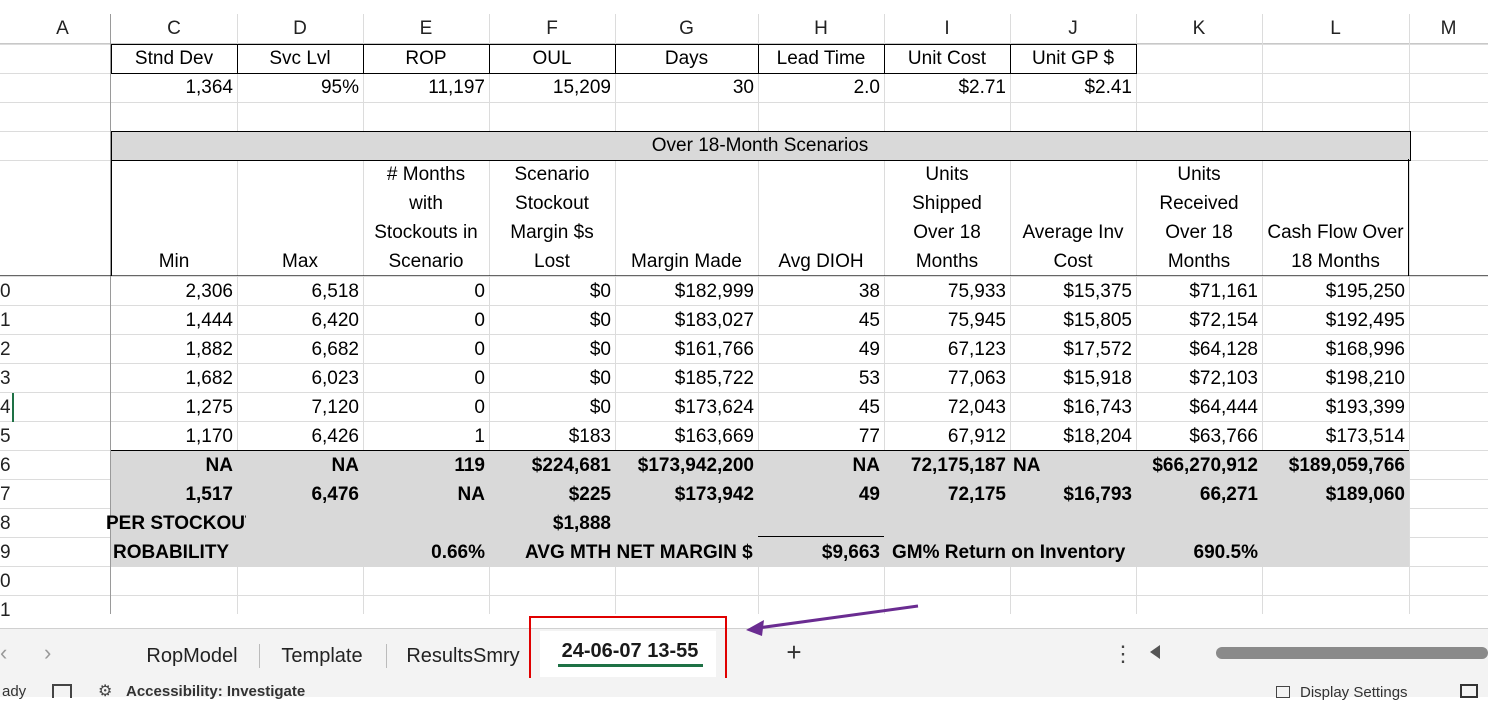 The image size is (1488, 701). What do you see at coordinates (1097, 378) in the screenshot?
I see `table-cell: $15,918` at bounding box center [1097, 378].